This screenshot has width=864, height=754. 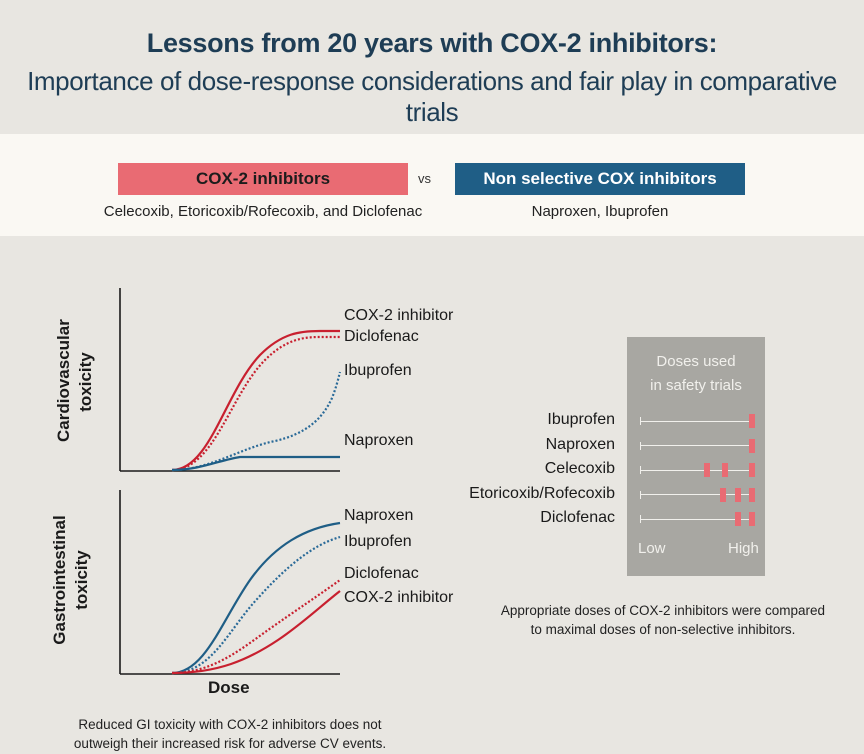 I want to click on cardio-ibuprofen-curve, so click(x=256, y=421).